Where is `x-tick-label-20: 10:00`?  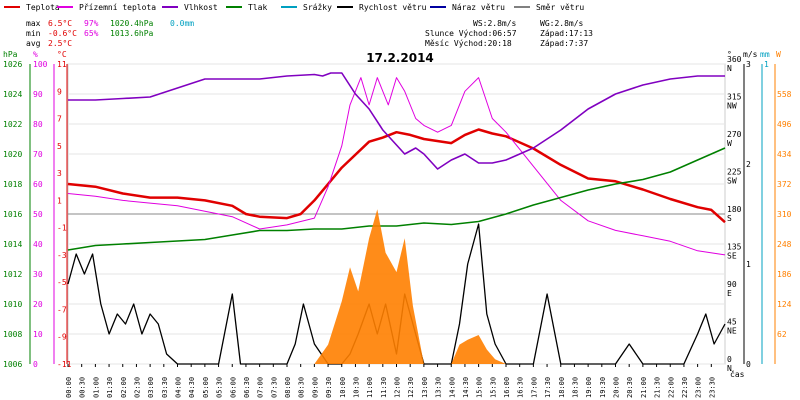
x-tick-label-20: 10:00 is located at coordinates (343, 387).